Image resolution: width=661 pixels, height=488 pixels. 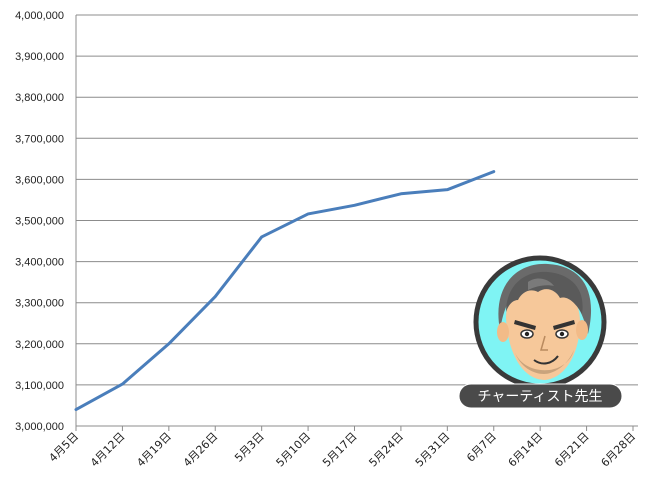 I want to click on teacher-avatar-icon, so click(x=544, y=321).